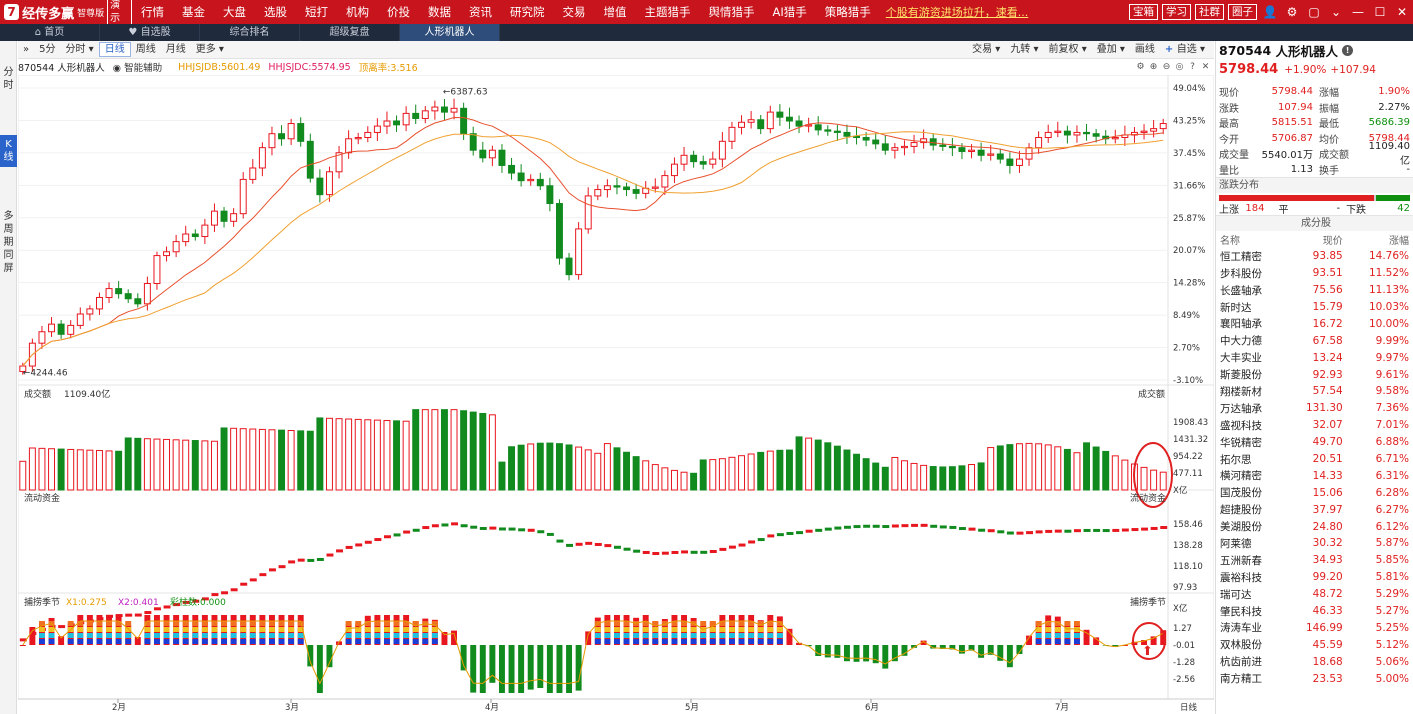  Describe the element at coordinates (1166, 67) in the screenshot. I see `remove-icon: ⊖` at that location.